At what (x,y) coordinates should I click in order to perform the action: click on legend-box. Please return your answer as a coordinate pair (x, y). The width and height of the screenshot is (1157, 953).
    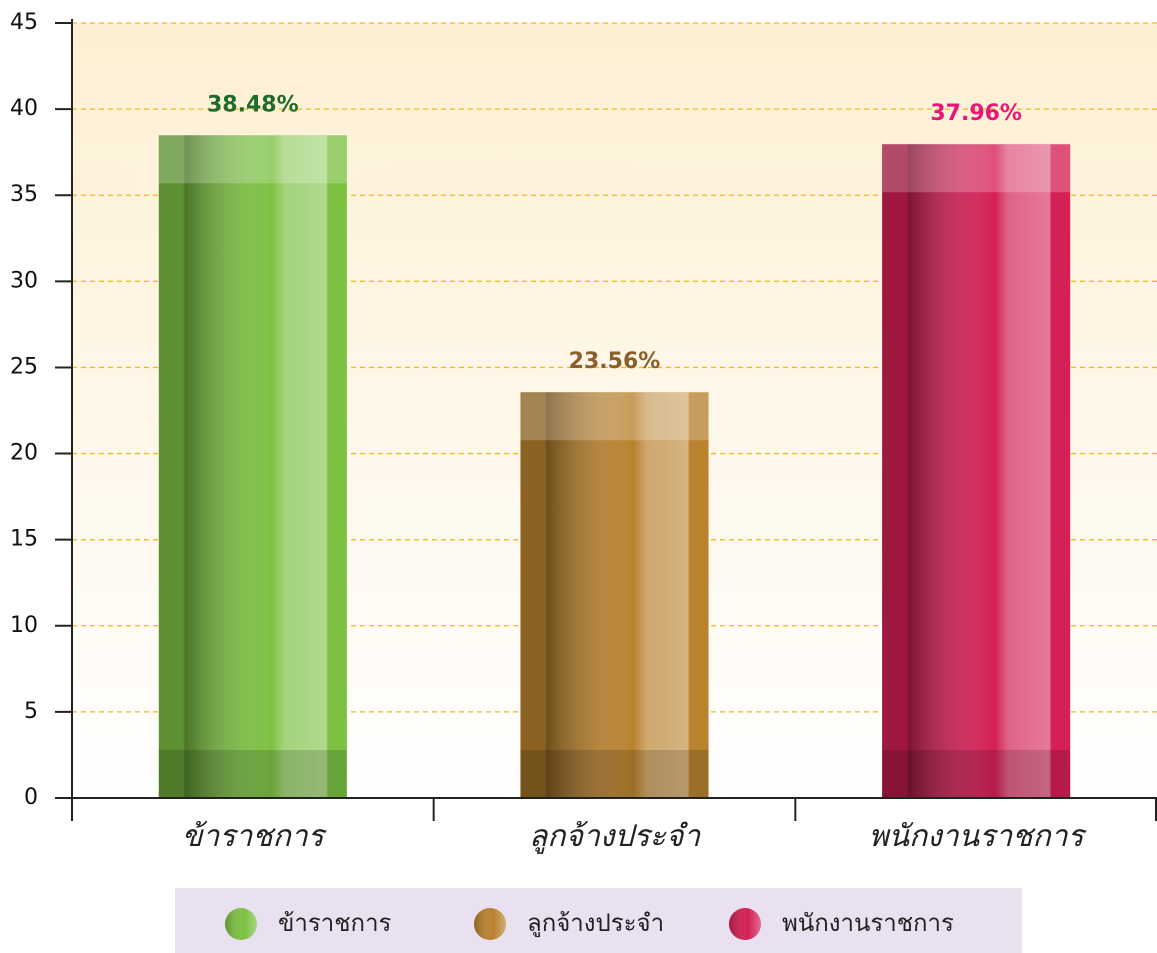
    Looking at the image, I should click on (598, 920).